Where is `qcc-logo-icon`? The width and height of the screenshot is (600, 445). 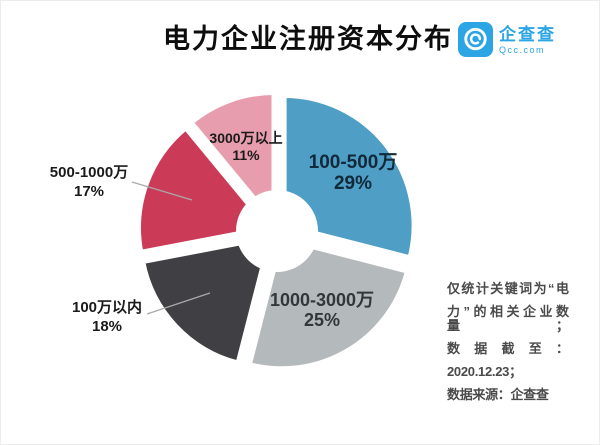
qcc-logo-icon is located at coordinates (475, 39).